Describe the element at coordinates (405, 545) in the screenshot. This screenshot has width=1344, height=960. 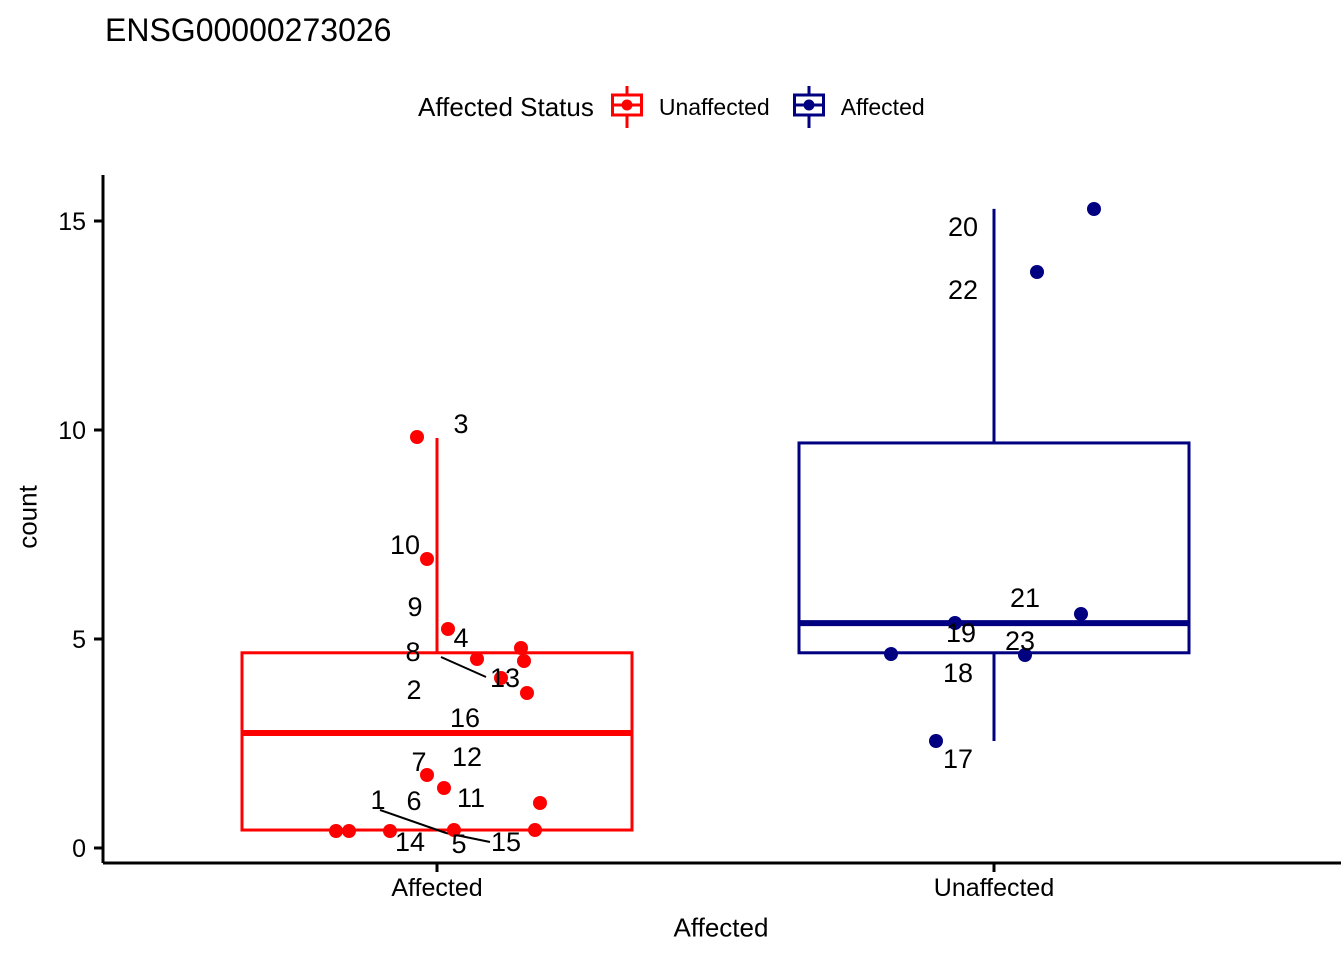
I see `point-label-10: 10` at that location.